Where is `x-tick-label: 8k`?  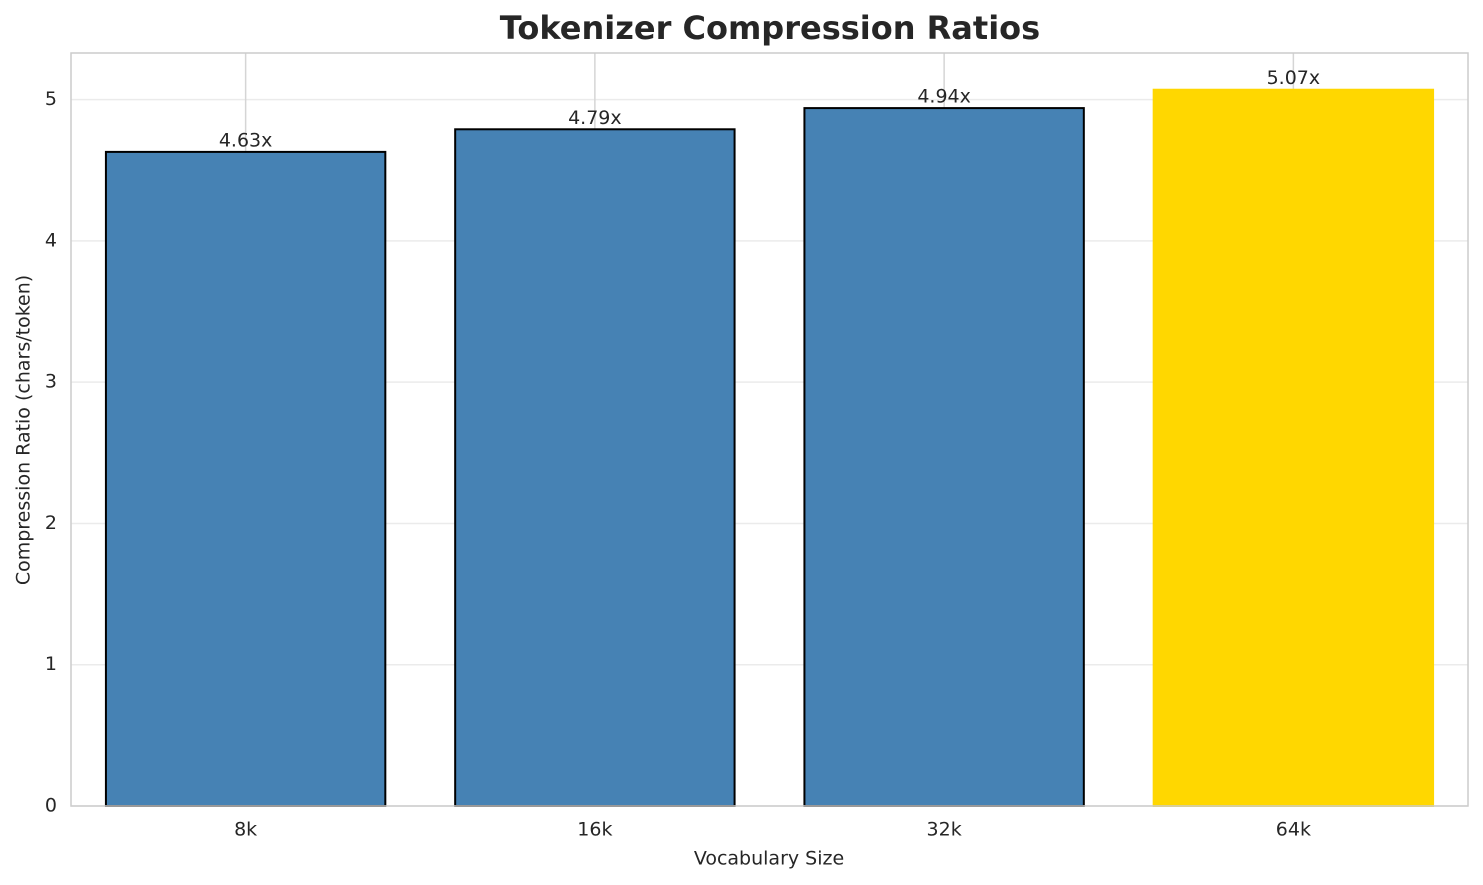
x-tick-label: 8k is located at coordinates (245, 830).